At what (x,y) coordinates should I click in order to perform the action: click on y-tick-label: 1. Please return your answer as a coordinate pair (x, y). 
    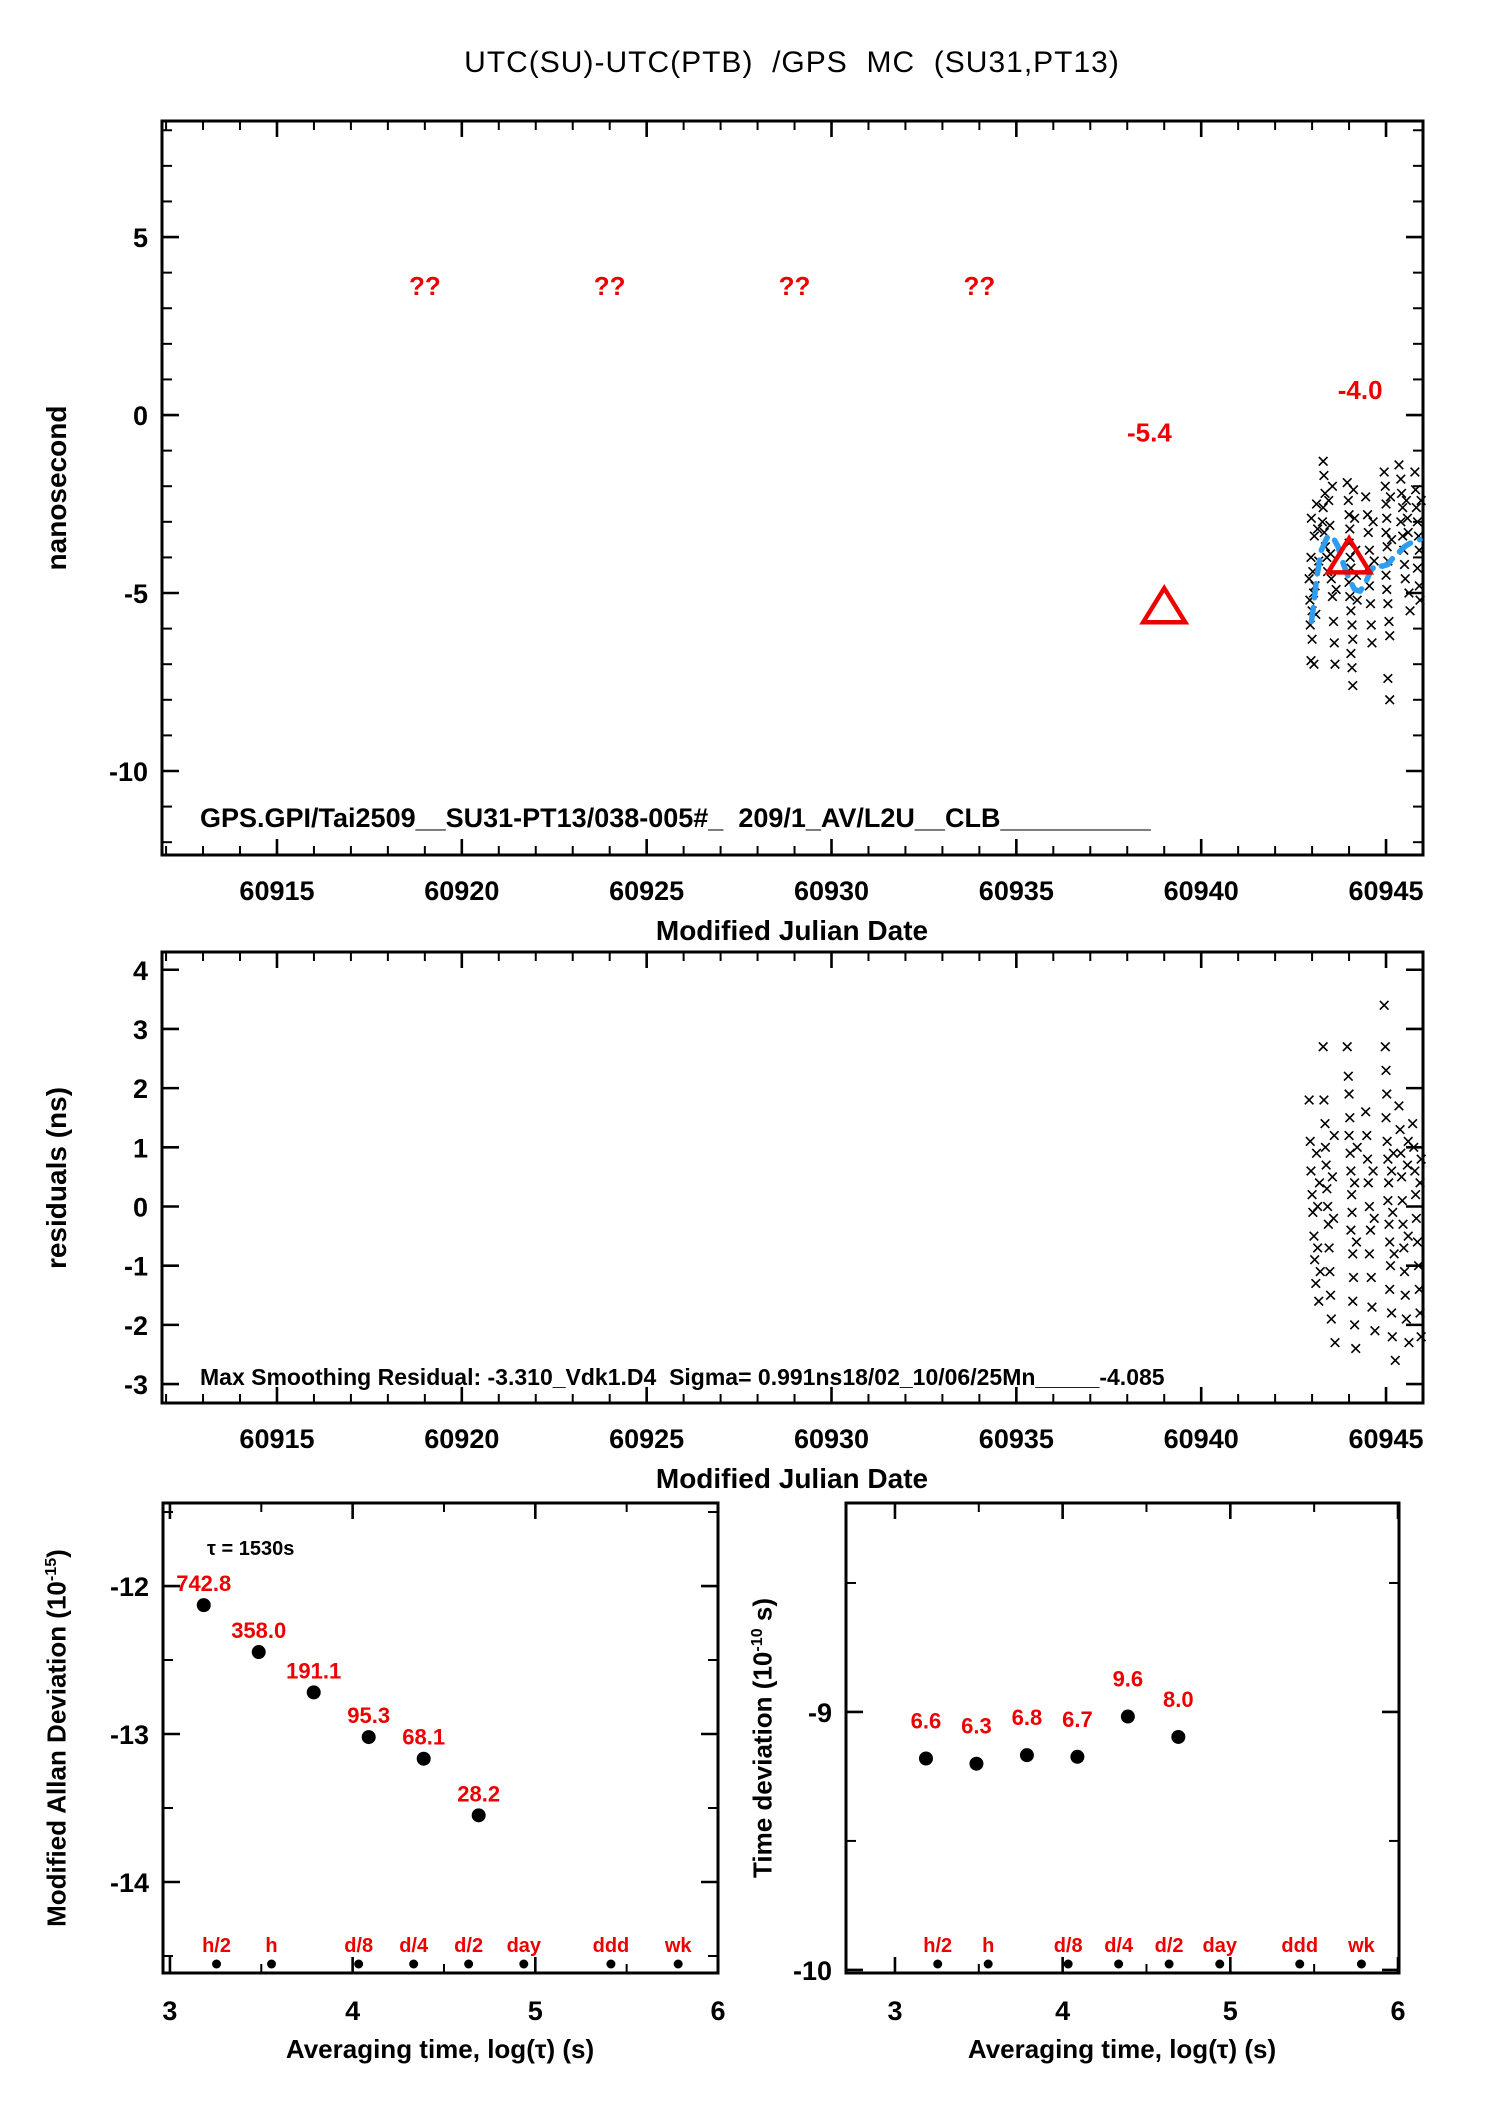
    Looking at the image, I should click on (140, 1148).